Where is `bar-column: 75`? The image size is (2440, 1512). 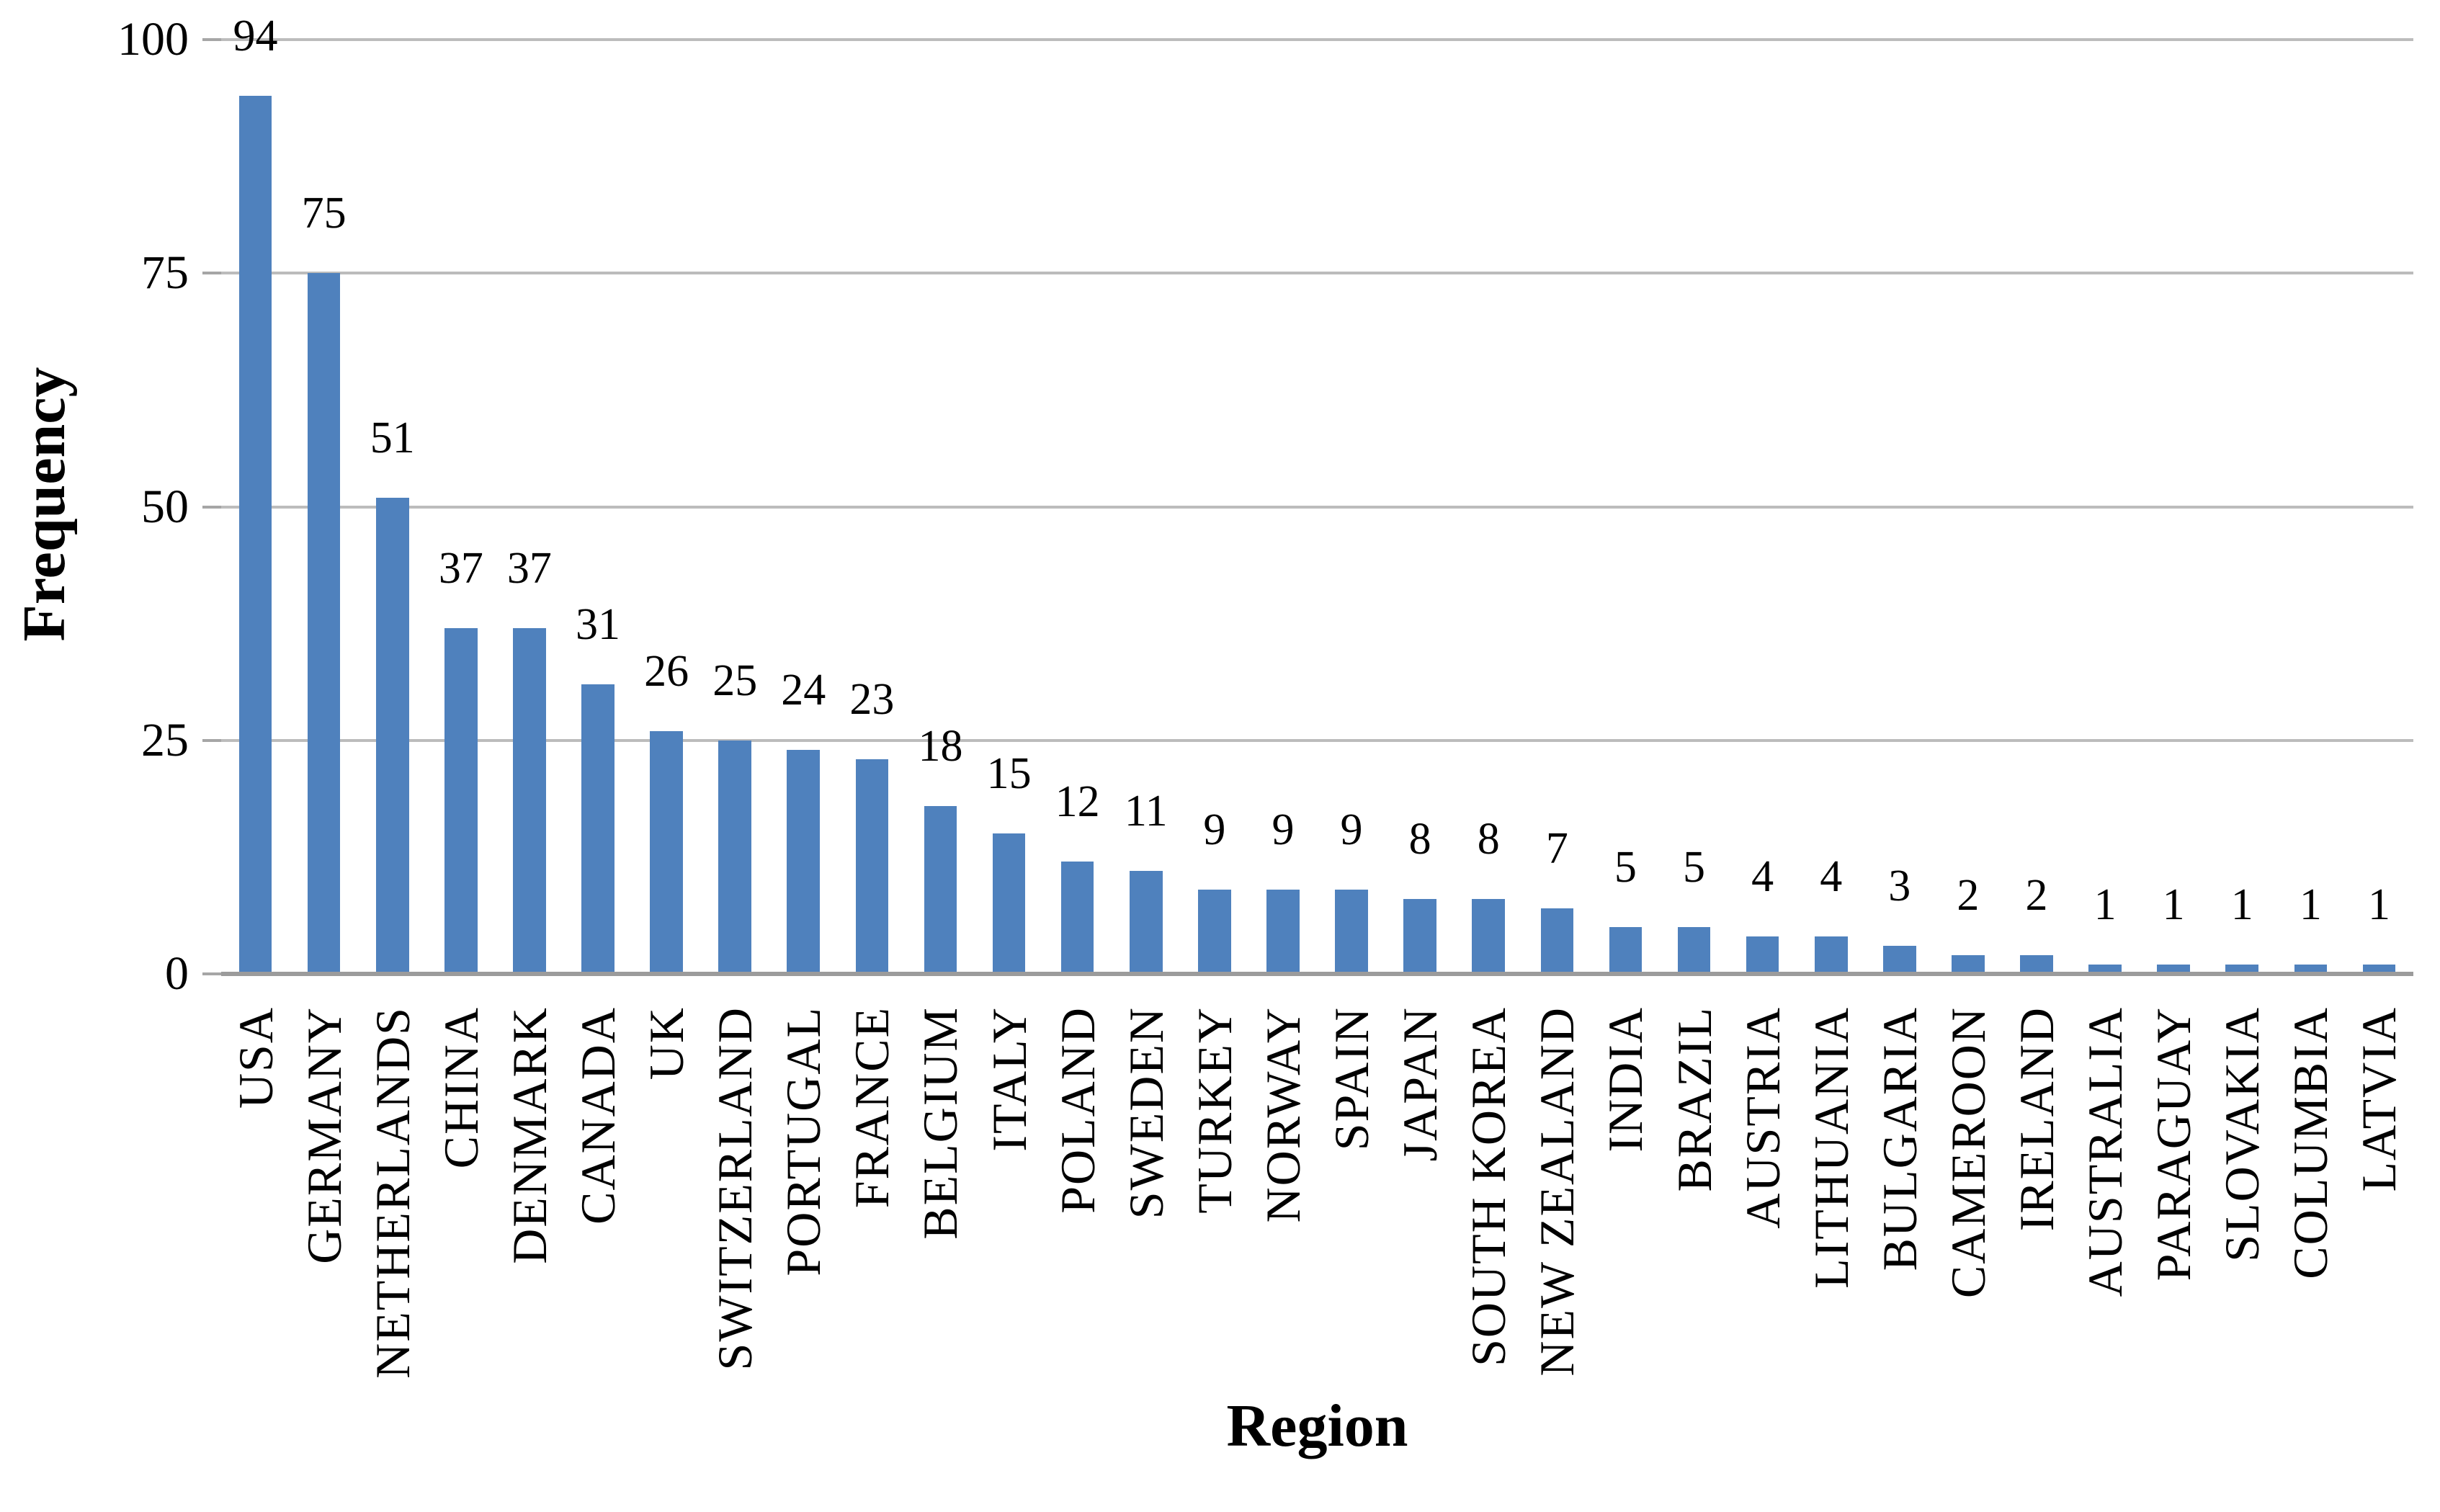
bar-column: 75 is located at coordinates (324, 507).